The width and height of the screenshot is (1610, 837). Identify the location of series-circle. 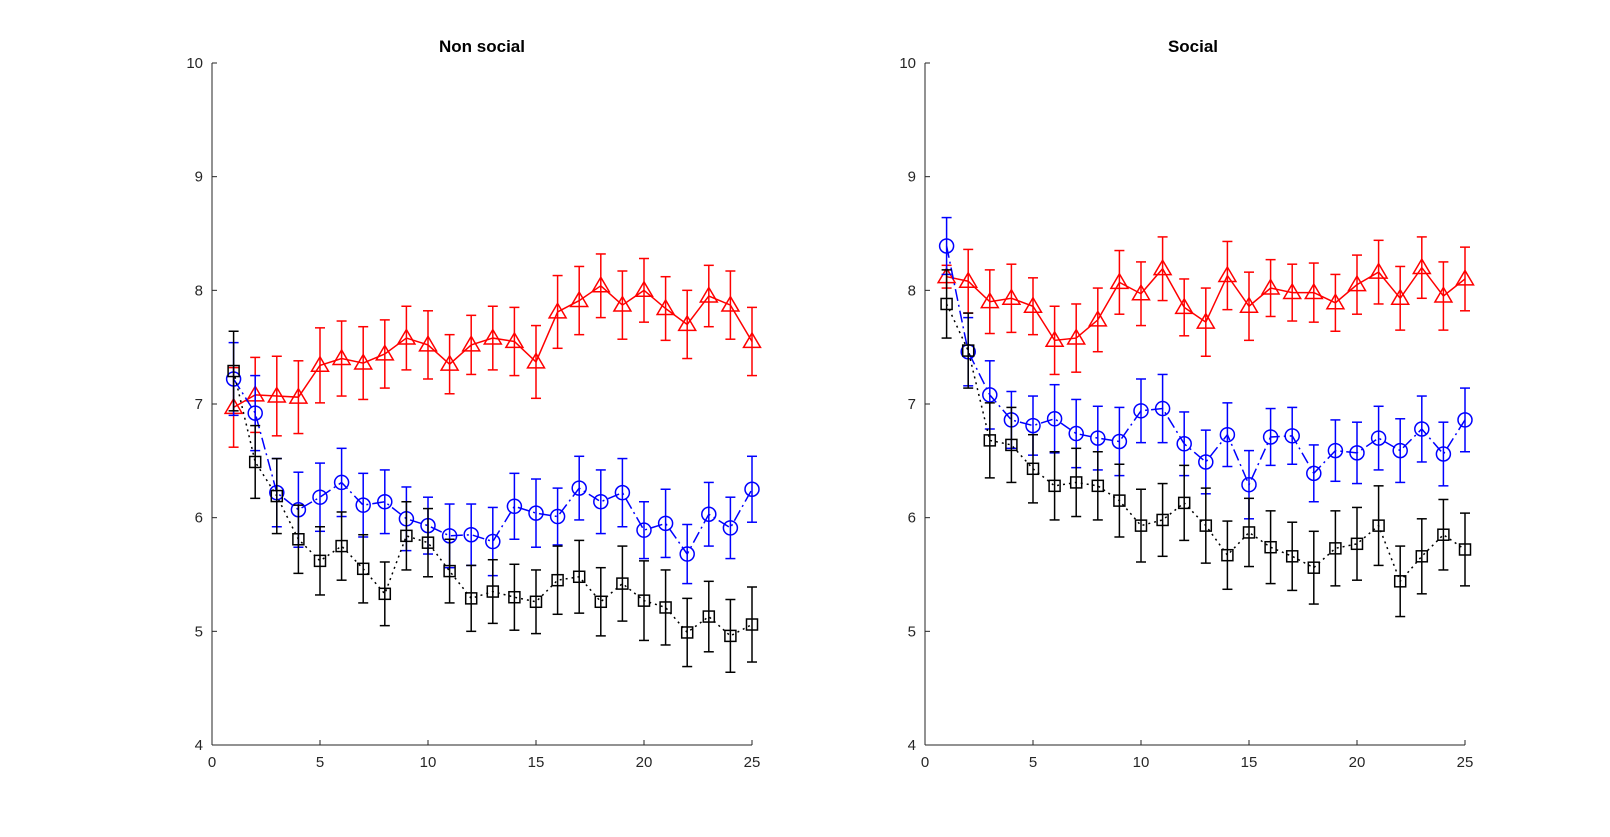
(492, 463).